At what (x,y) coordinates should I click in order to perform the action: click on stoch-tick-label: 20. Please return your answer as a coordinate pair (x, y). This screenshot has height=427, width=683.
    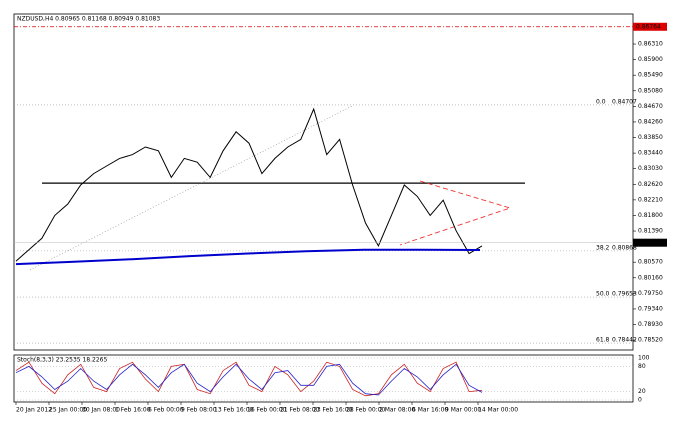
    Looking at the image, I should click on (642, 391).